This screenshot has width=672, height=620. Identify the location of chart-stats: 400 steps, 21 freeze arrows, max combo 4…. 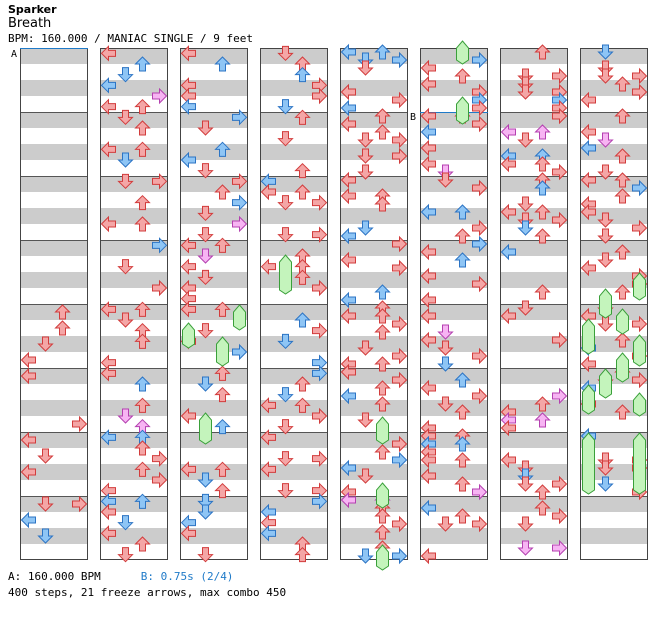
(147, 592).